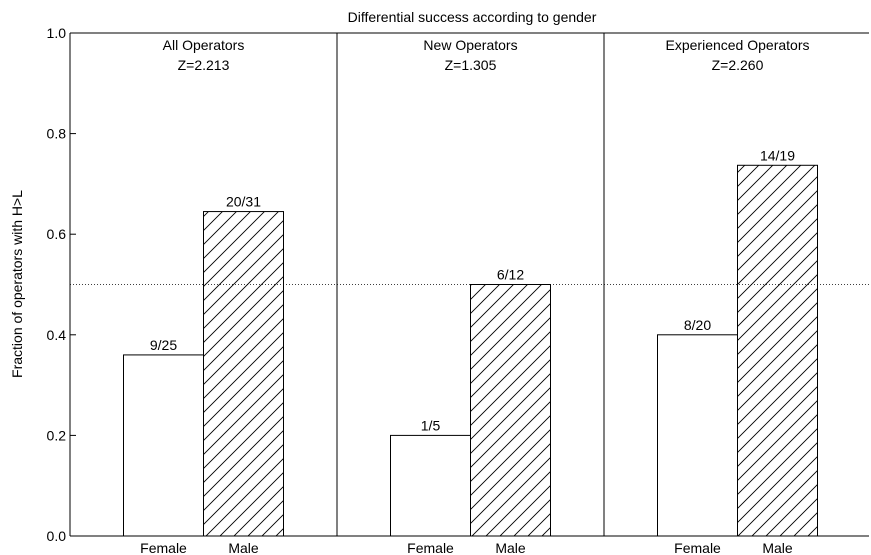 This screenshot has width=871, height=555. What do you see at coordinates (777, 155) in the screenshot?
I see `bar-label-2-1: 14/19` at bounding box center [777, 155].